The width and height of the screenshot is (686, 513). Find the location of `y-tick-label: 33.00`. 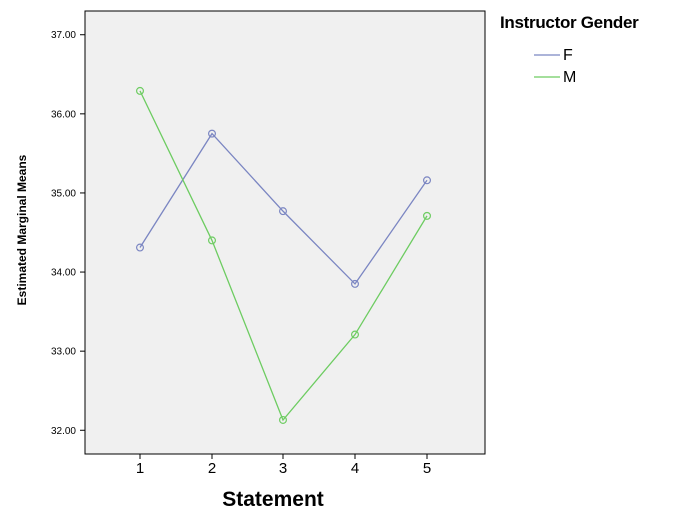

y-tick-label: 33.00 is located at coordinates (63, 352).